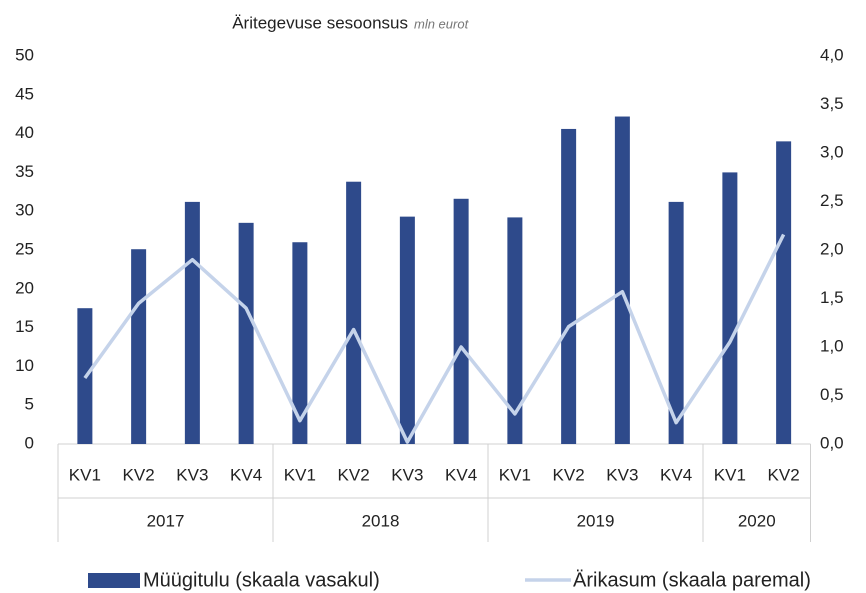  I want to click on chart-subtitle: mln eurot, so click(442, 23).